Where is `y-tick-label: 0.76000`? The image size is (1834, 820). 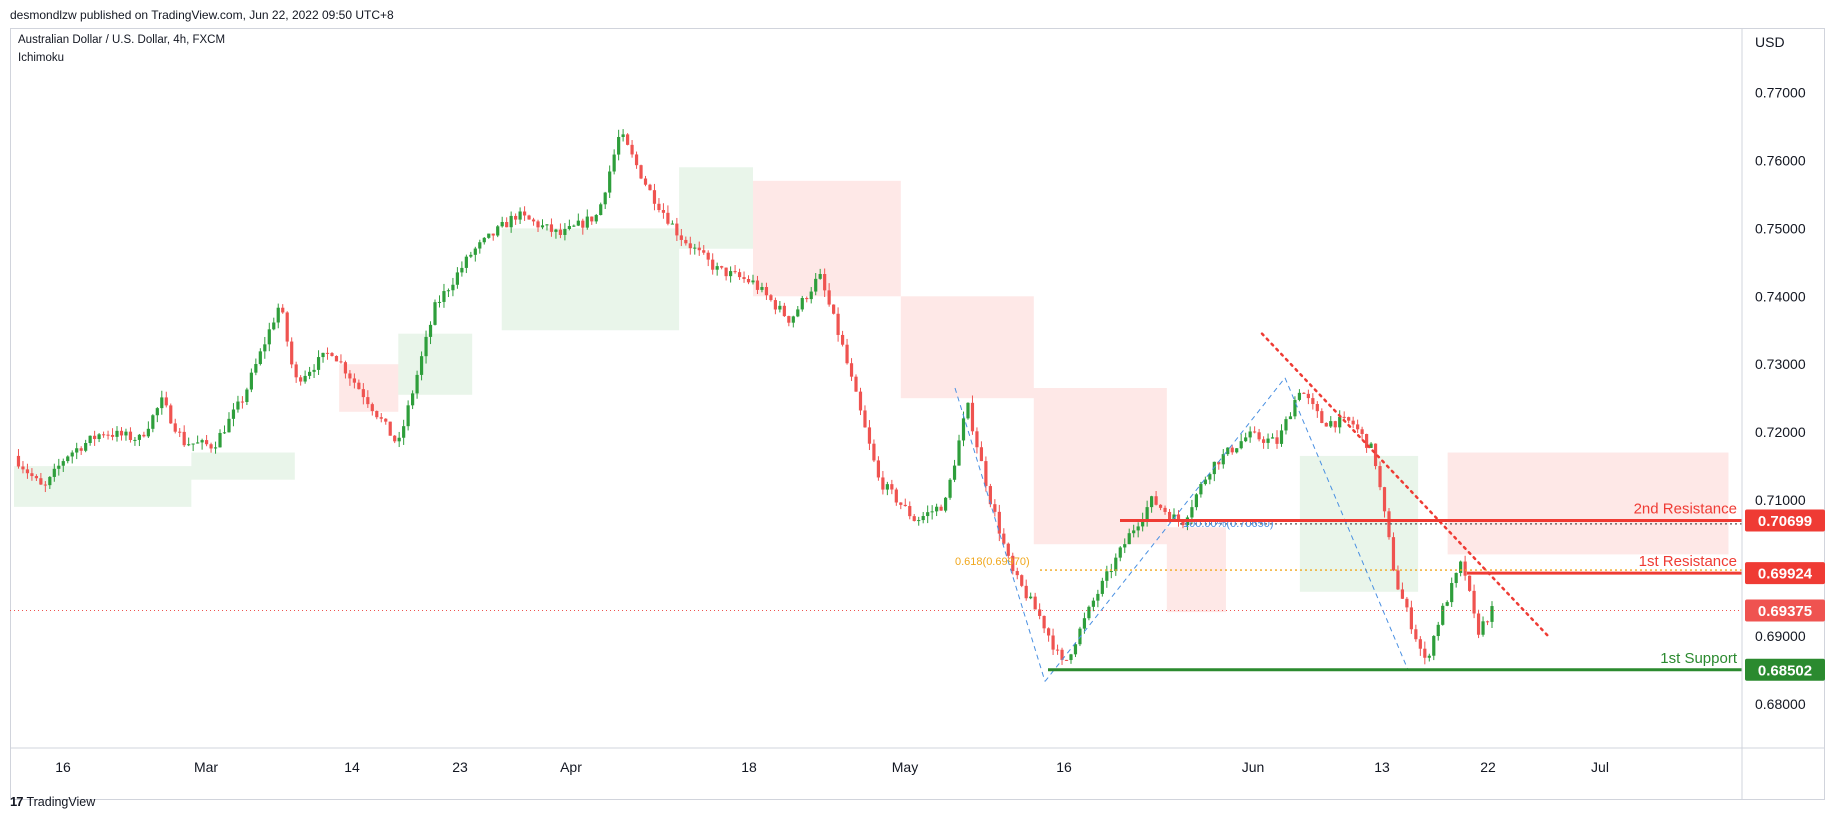 y-tick-label: 0.76000 is located at coordinates (1780, 160).